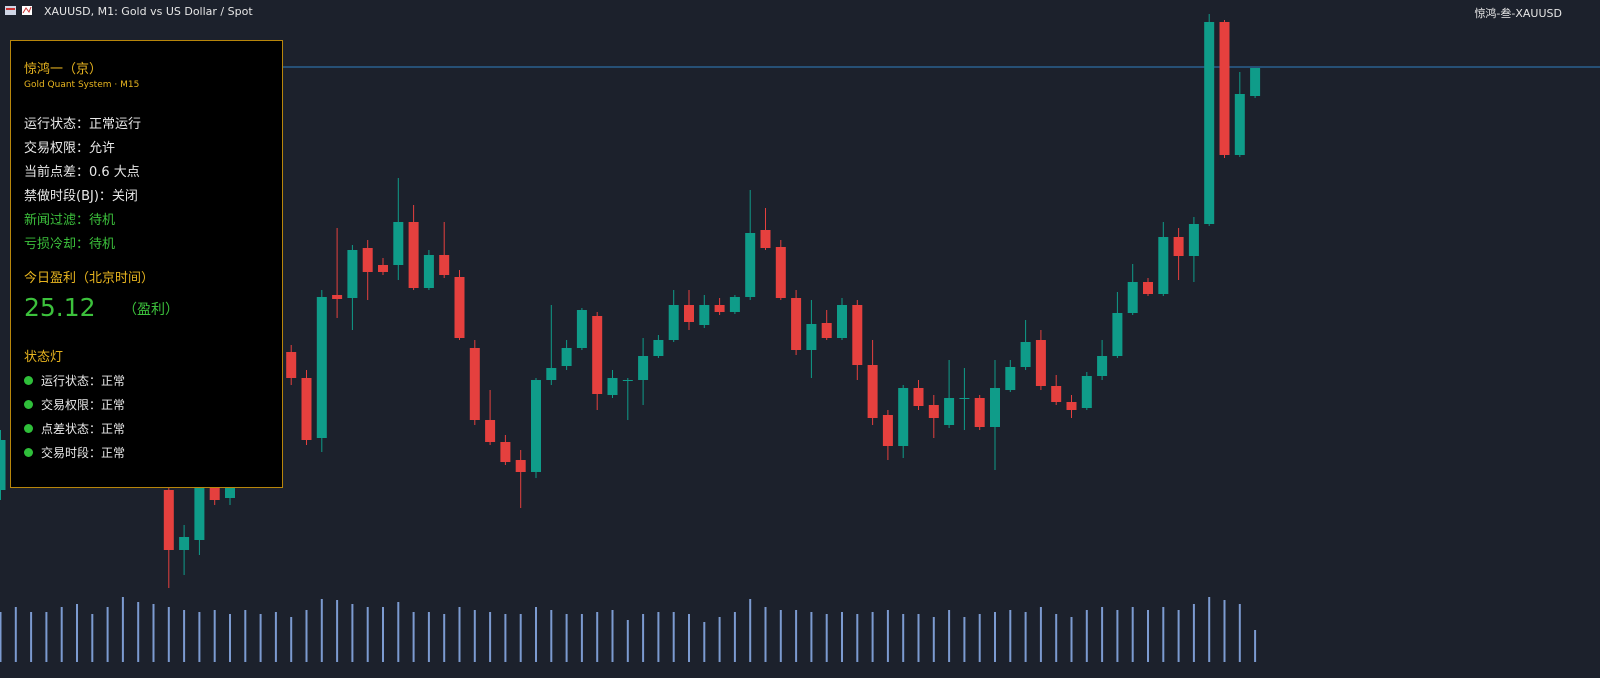 This screenshot has width=1600, height=678. What do you see at coordinates (82, 172) in the screenshot?
I see `status: 当前点差：0.6 大点` at bounding box center [82, 172].